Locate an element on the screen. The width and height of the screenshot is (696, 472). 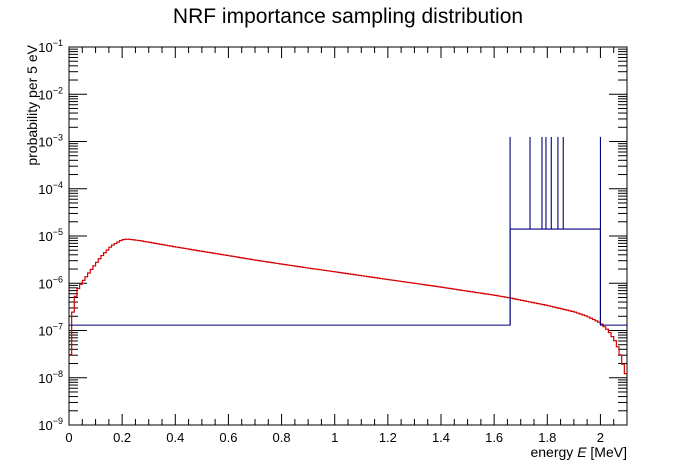
x-tick-label: 0 is located at coordinates (68, 437).